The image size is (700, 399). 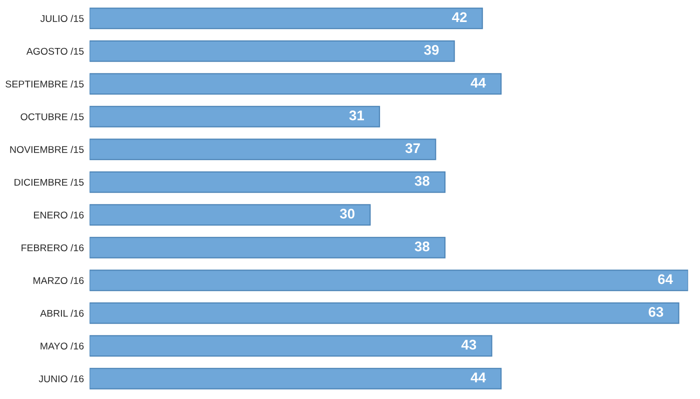 I want to click on y-tick-label: ENERO /16, so click(x=59, y=214).